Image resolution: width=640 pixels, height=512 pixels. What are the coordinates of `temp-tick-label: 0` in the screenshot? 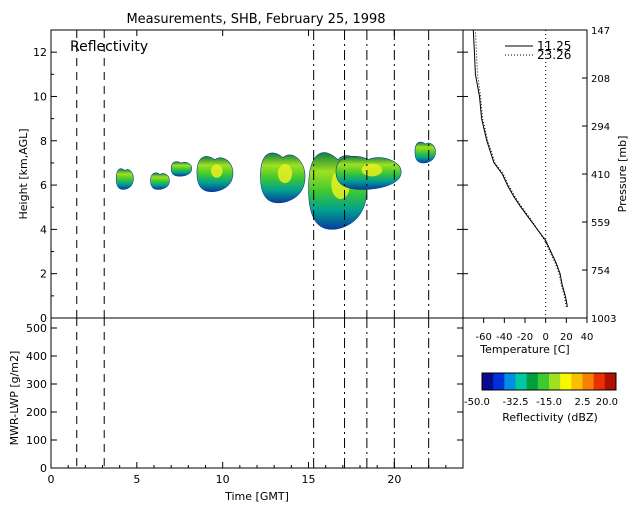 It's located at (545, 337).